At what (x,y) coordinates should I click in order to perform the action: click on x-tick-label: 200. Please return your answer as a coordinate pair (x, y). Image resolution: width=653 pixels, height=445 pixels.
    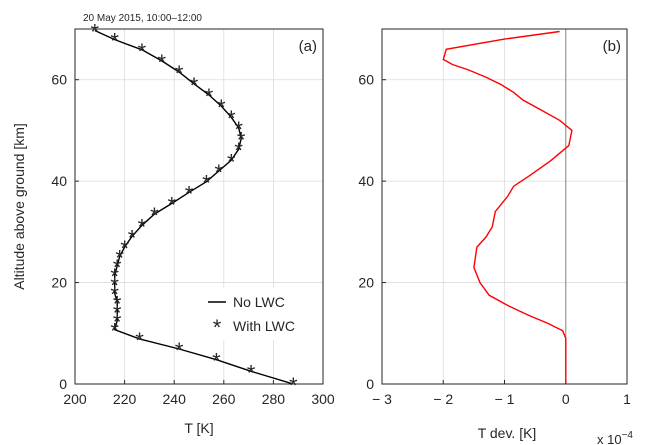
    Looking at the image, I should click on (75, 399).